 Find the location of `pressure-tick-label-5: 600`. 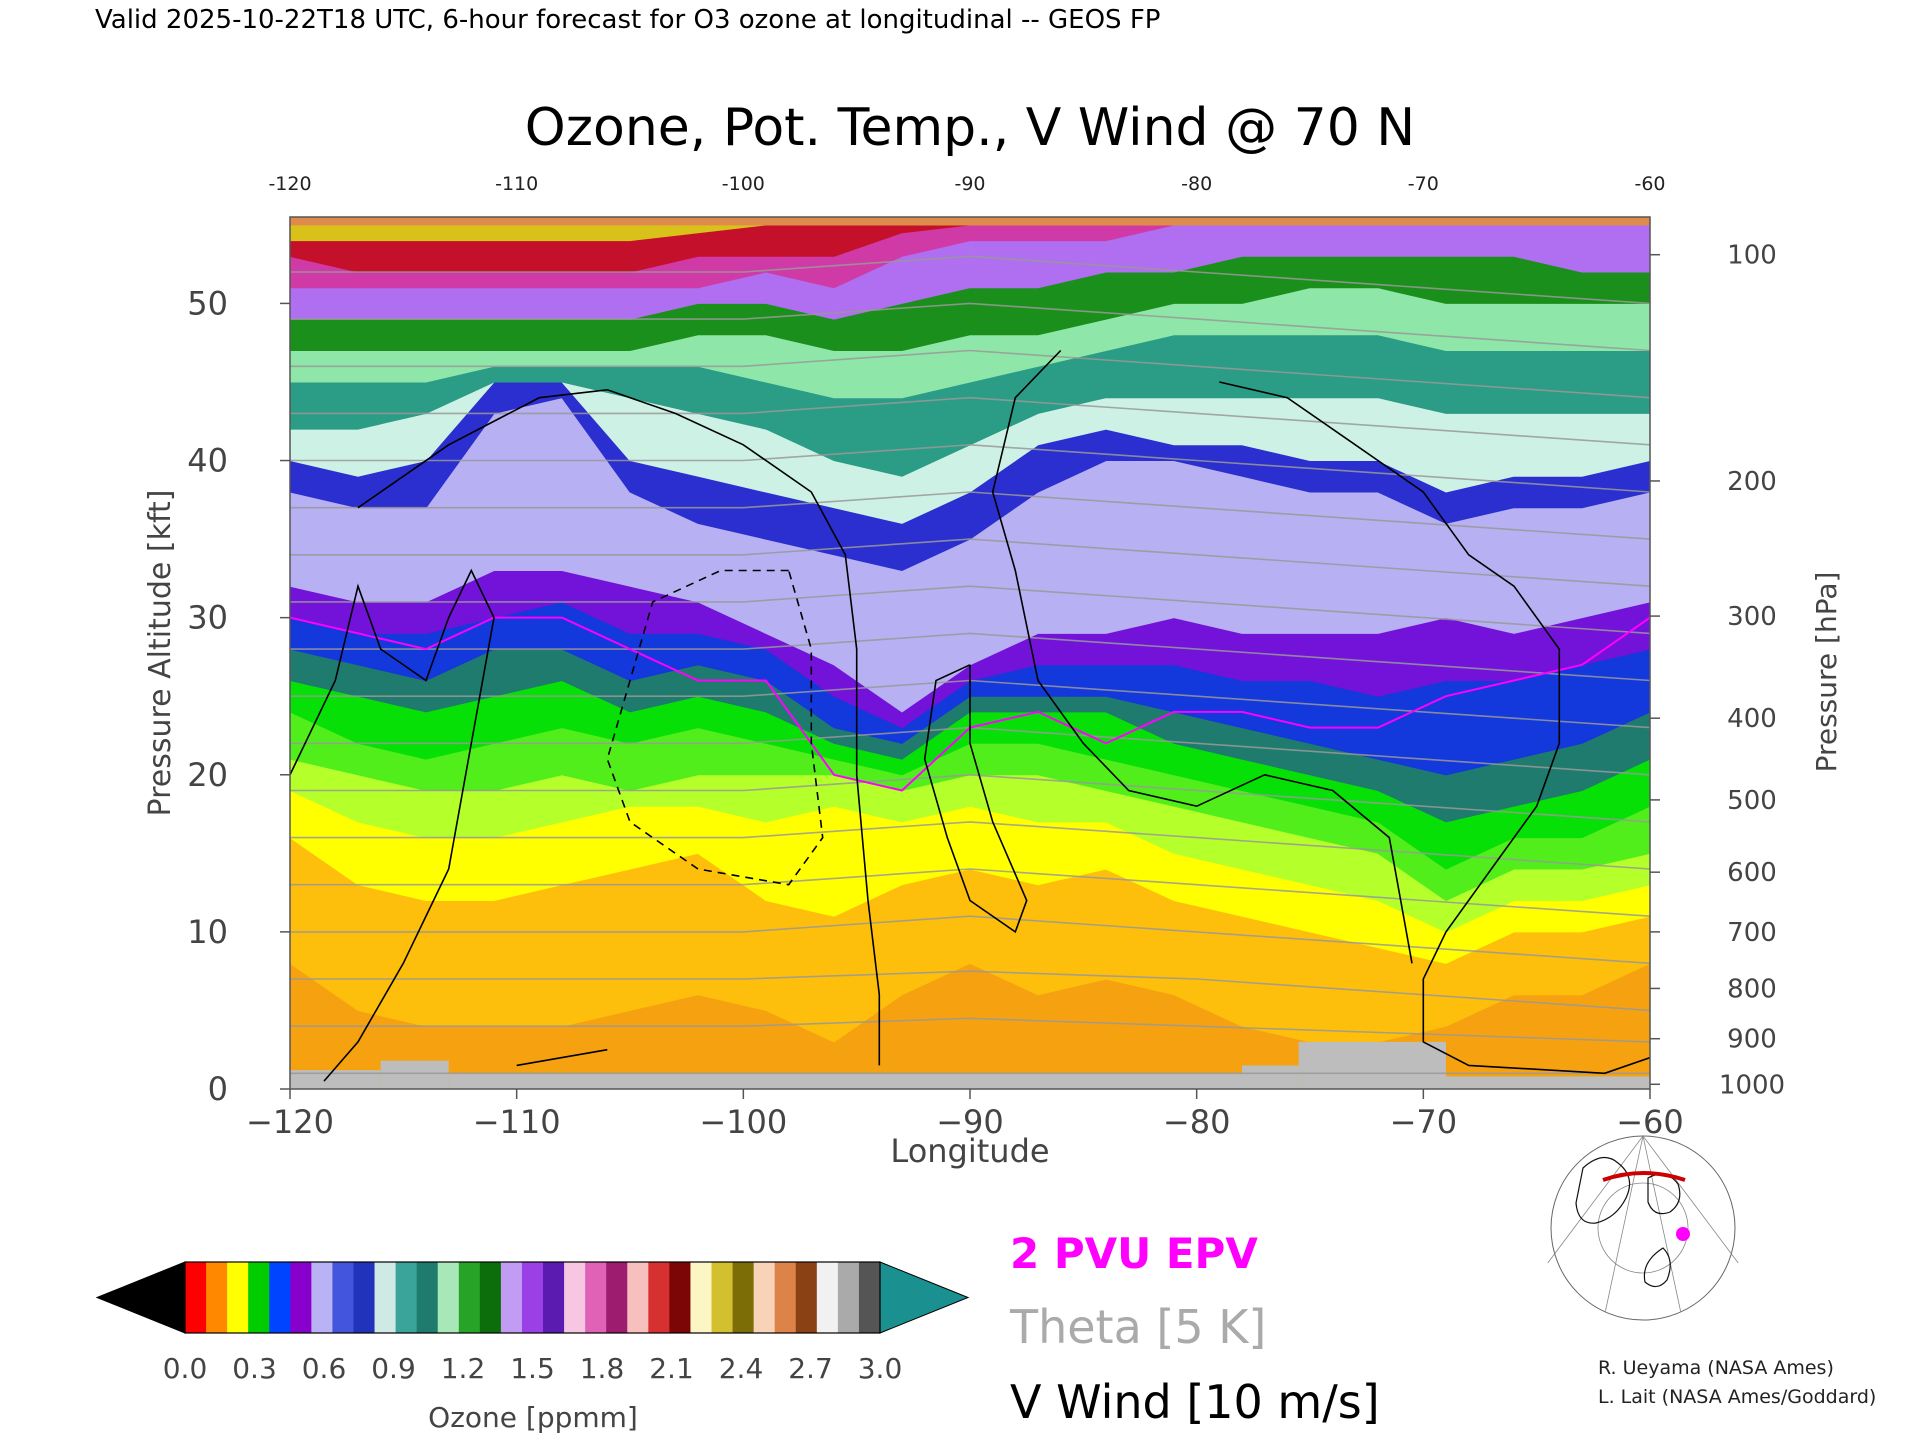

pressure-tick-label-5: 600 is located at coordinates (1752, 873).